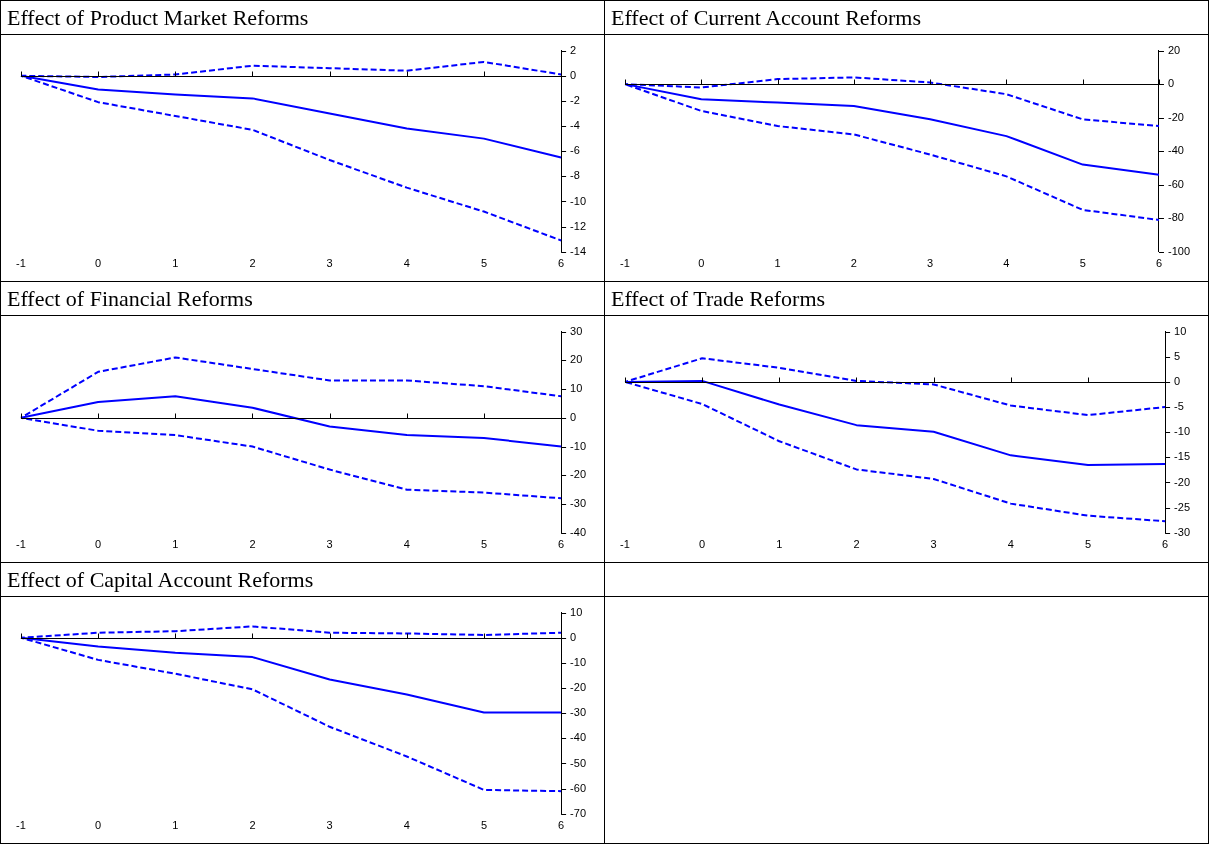  What do you see at coordinates (1182, 456) in the screenshot?
I see `y-tick-label: -15` at bounding box center [1182, 456].